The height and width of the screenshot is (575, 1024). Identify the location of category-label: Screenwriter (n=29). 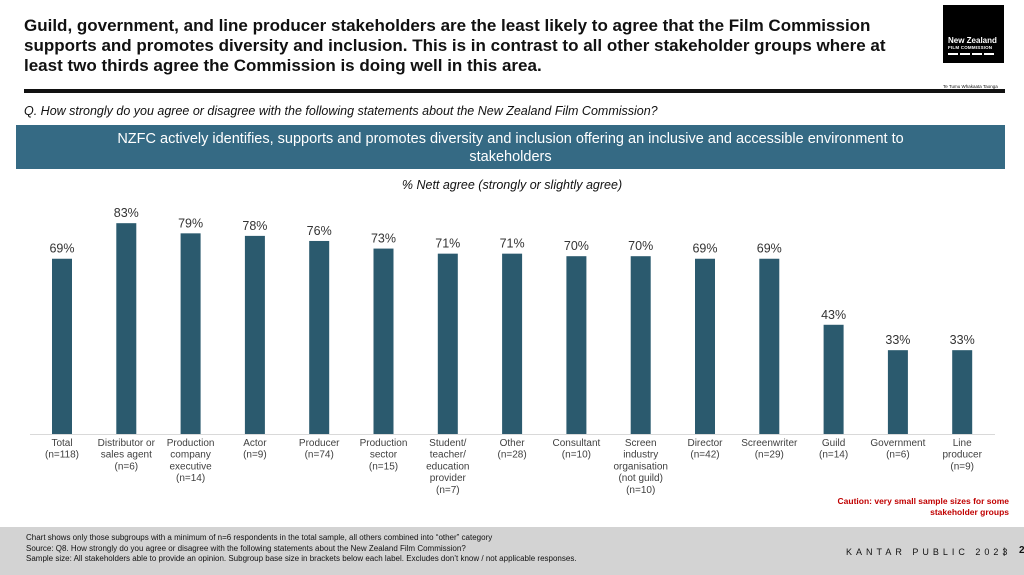
(769, 449).